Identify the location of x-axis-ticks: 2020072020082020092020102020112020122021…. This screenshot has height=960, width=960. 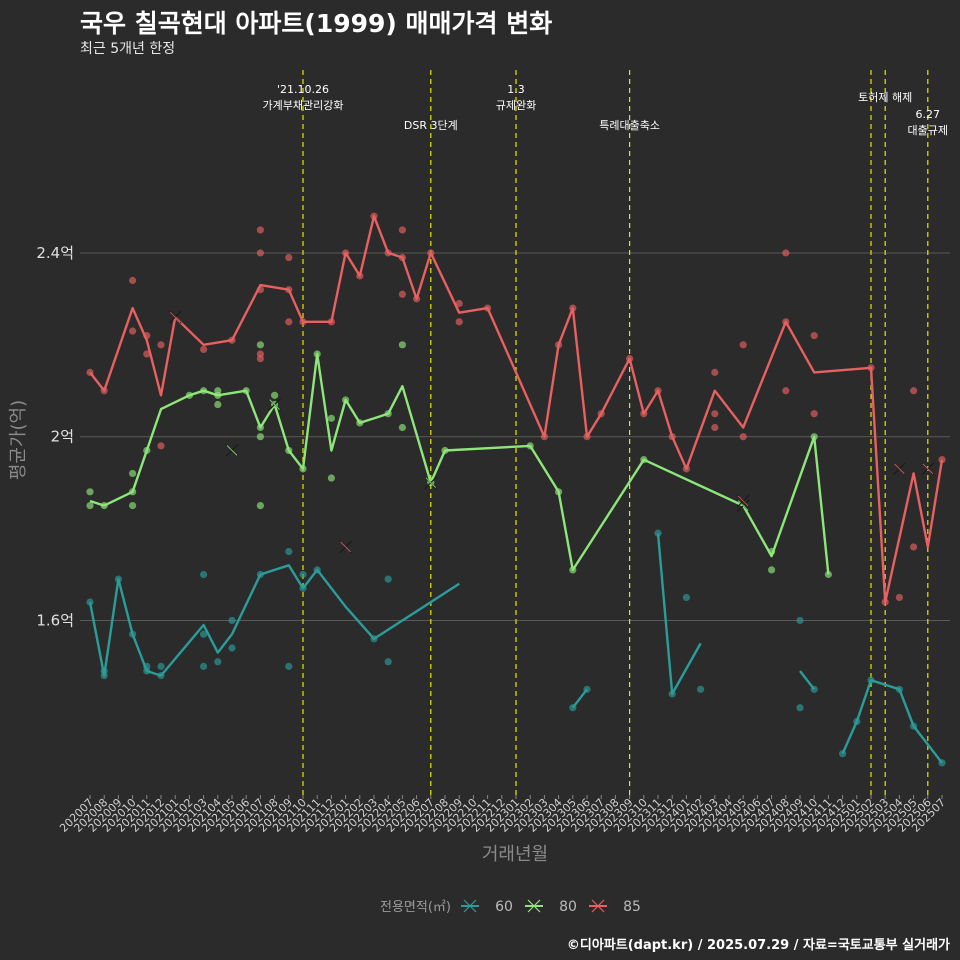
(502, 815).